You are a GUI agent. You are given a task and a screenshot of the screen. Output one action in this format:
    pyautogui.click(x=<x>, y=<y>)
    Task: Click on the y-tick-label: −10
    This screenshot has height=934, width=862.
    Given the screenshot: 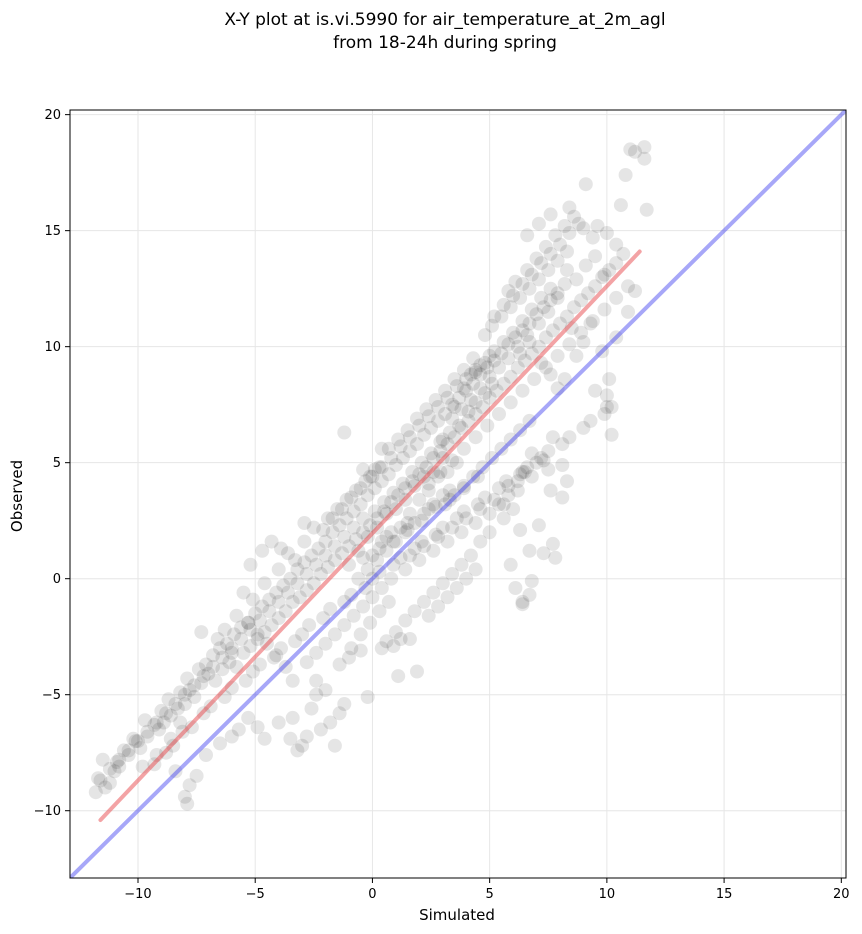 What is the action you would take?
    pyautogui.click(x=47, y=811)
    